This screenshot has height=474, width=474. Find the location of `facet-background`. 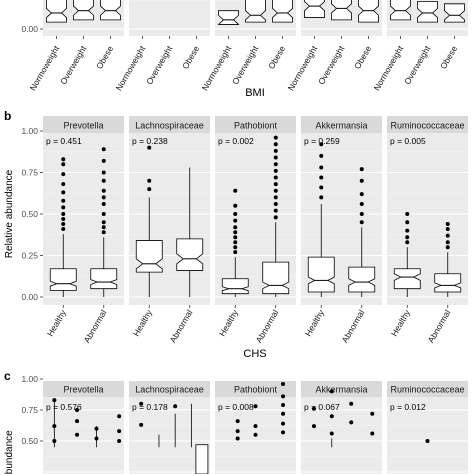

facet-background is located at coordinates (169, 219).